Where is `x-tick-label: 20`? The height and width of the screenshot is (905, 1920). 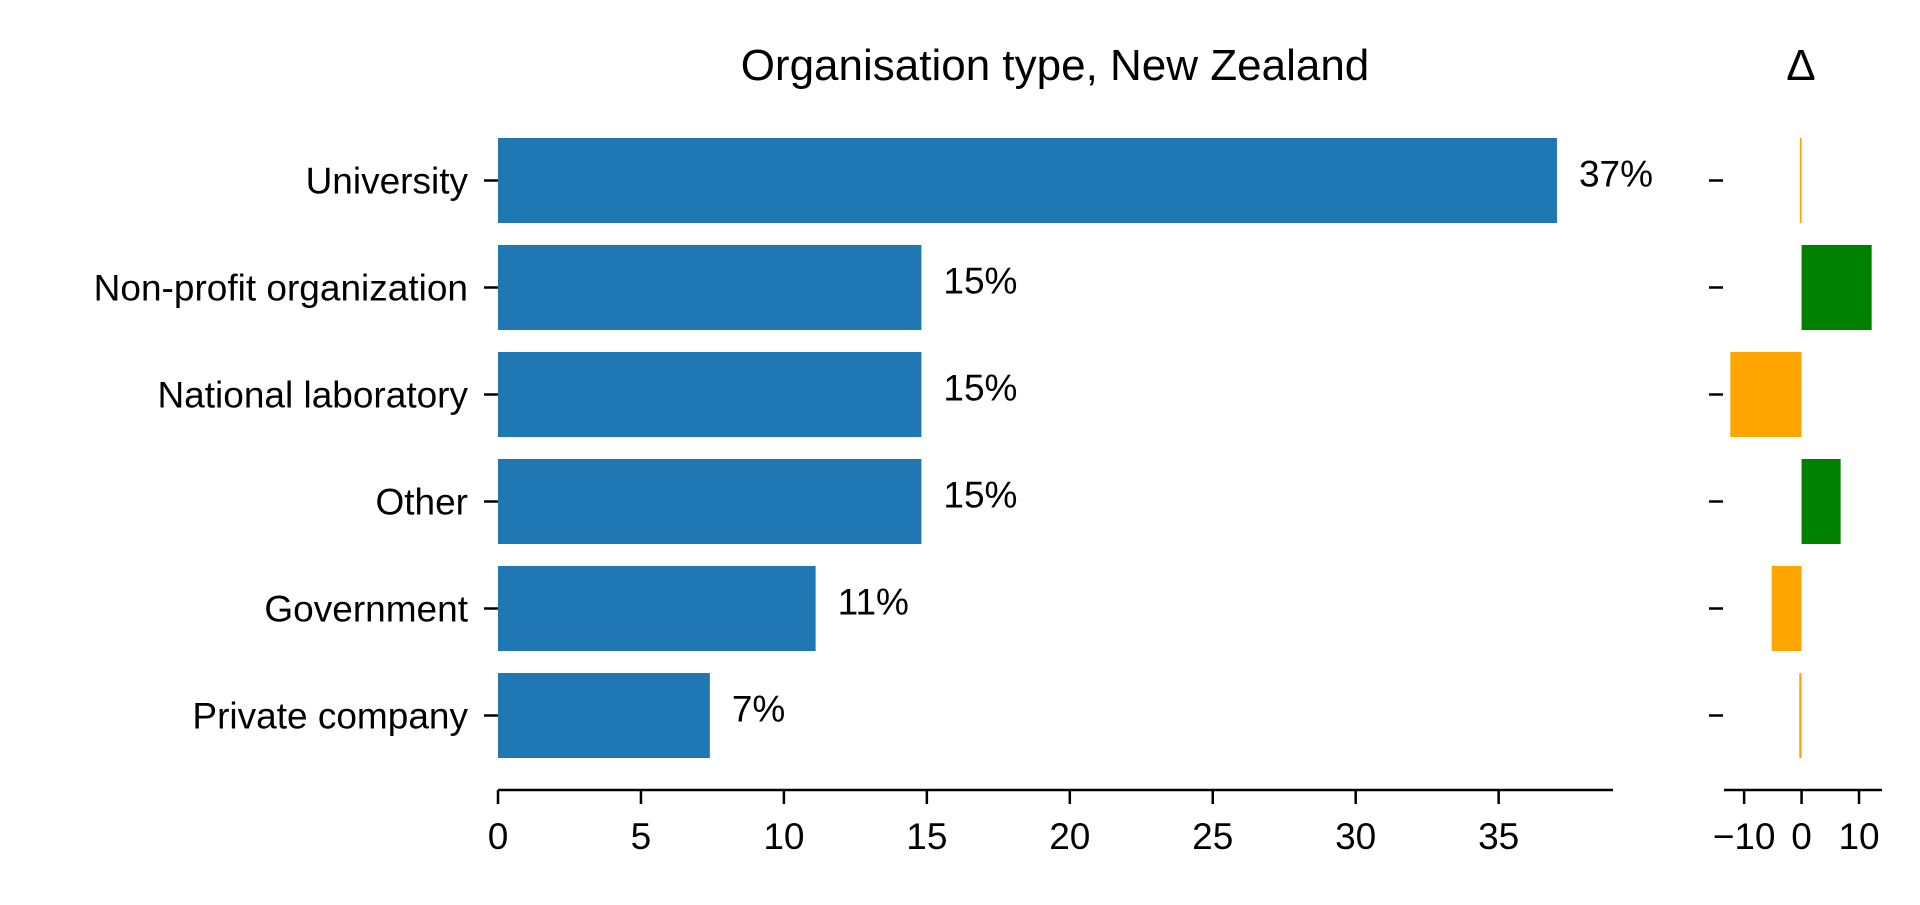 x-tick-label: 20 is located at coordinates (1069, 836).